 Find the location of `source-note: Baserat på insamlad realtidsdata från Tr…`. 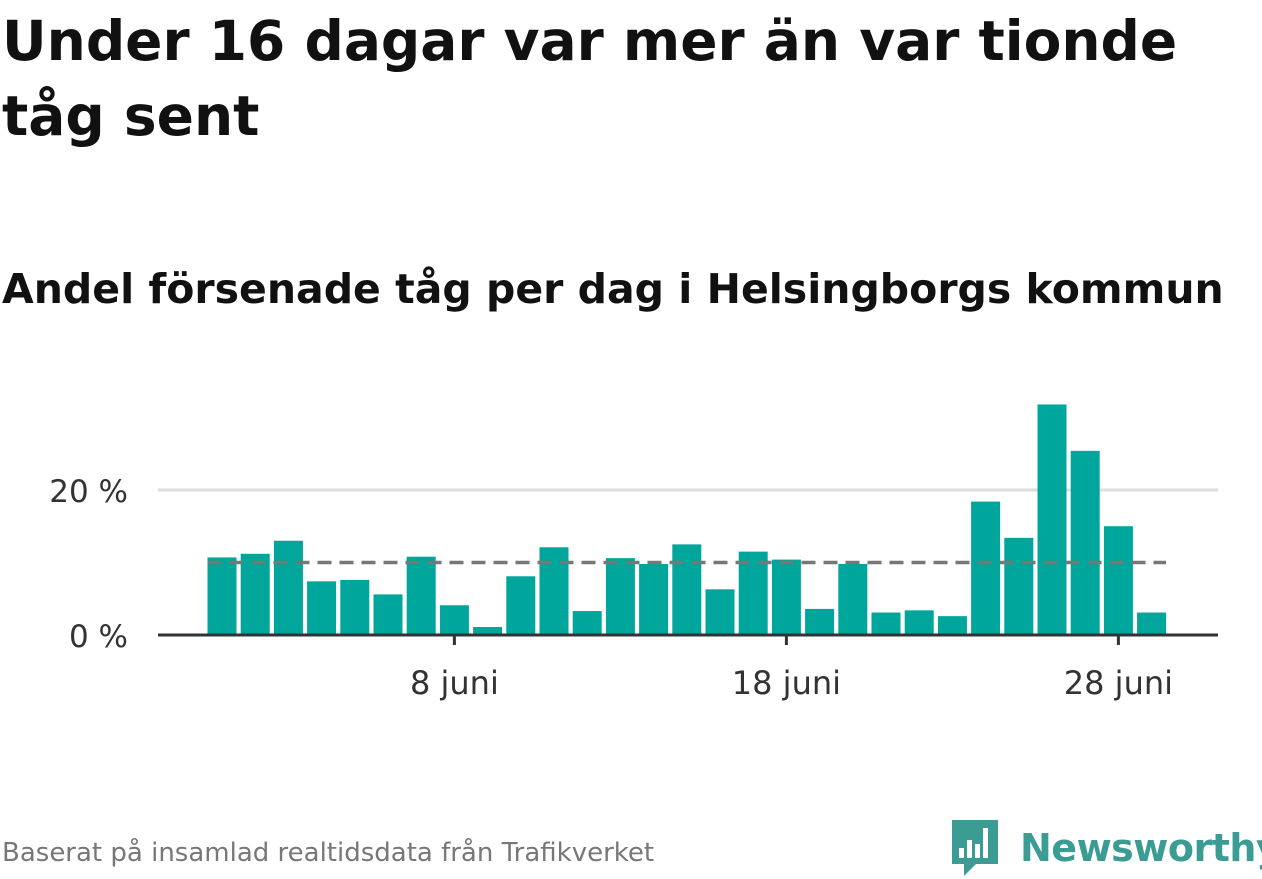

source-note: Baserat på insamlad realtidsdata från Tr… is located at coordinates (328, 853).